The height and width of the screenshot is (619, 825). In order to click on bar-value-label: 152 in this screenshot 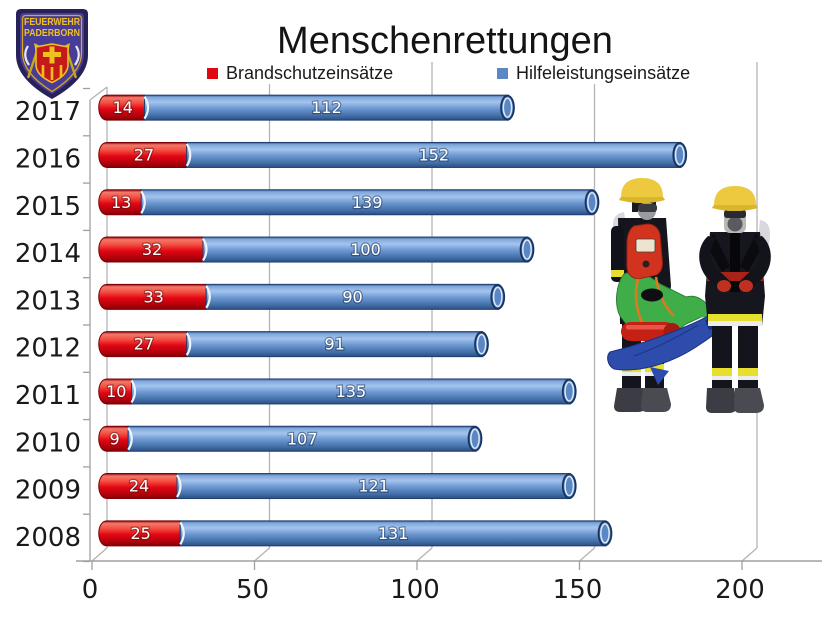, I will do `click(433, 154)`.